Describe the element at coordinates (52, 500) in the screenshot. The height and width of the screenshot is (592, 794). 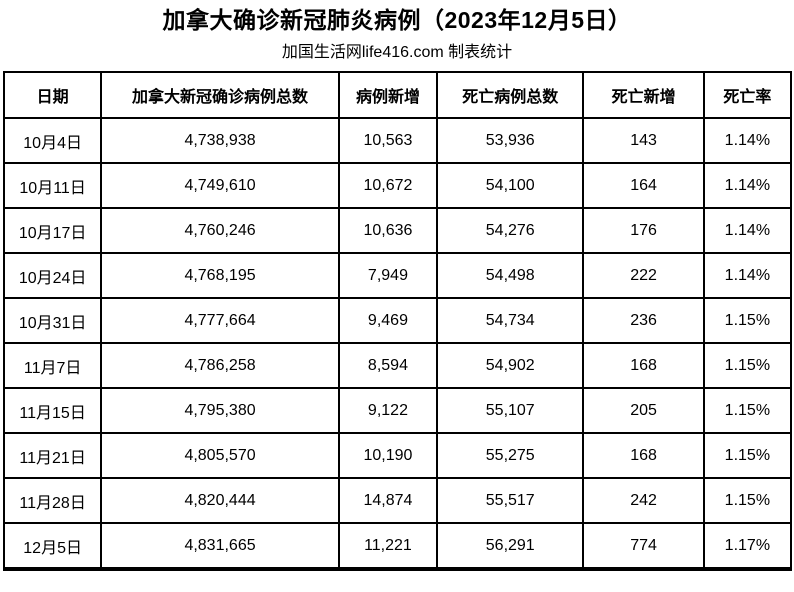
I see `date-cell: 11月28日` at that location.